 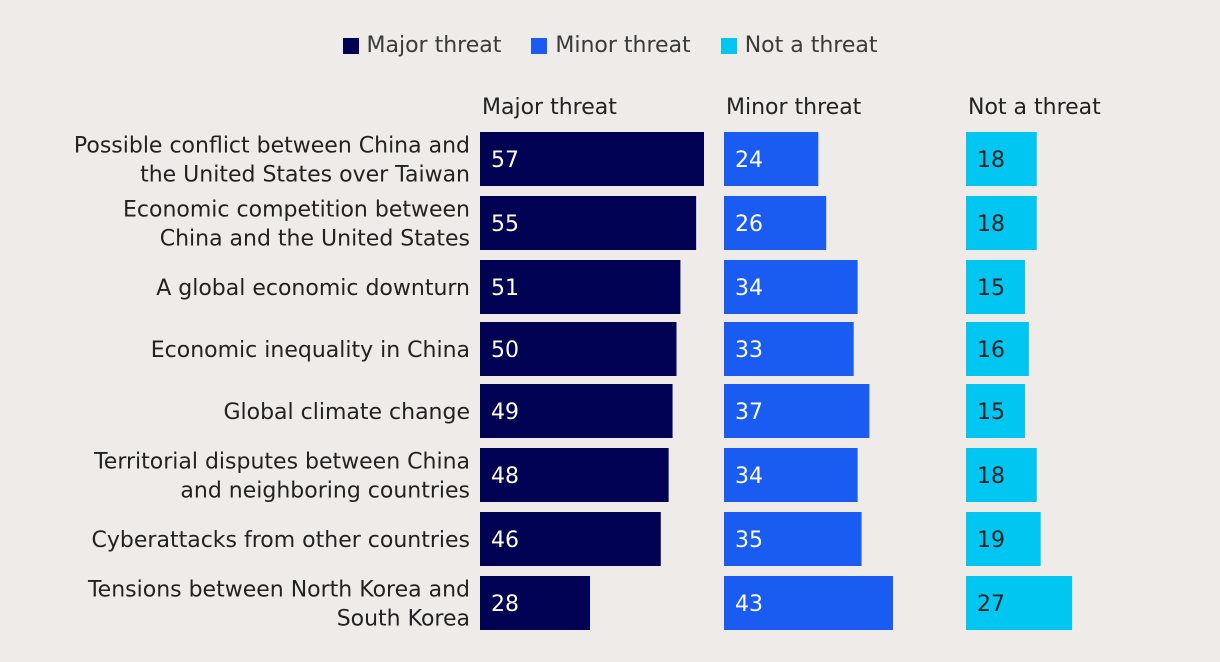 I want to click on category-label: Economic competition between, so click(x=296, y=210).